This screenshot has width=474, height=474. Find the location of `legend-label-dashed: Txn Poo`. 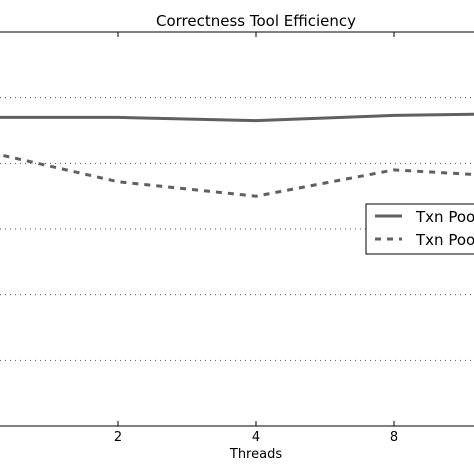

legend-label-dashed: Txn Poo is located at coordinates (444, 240).